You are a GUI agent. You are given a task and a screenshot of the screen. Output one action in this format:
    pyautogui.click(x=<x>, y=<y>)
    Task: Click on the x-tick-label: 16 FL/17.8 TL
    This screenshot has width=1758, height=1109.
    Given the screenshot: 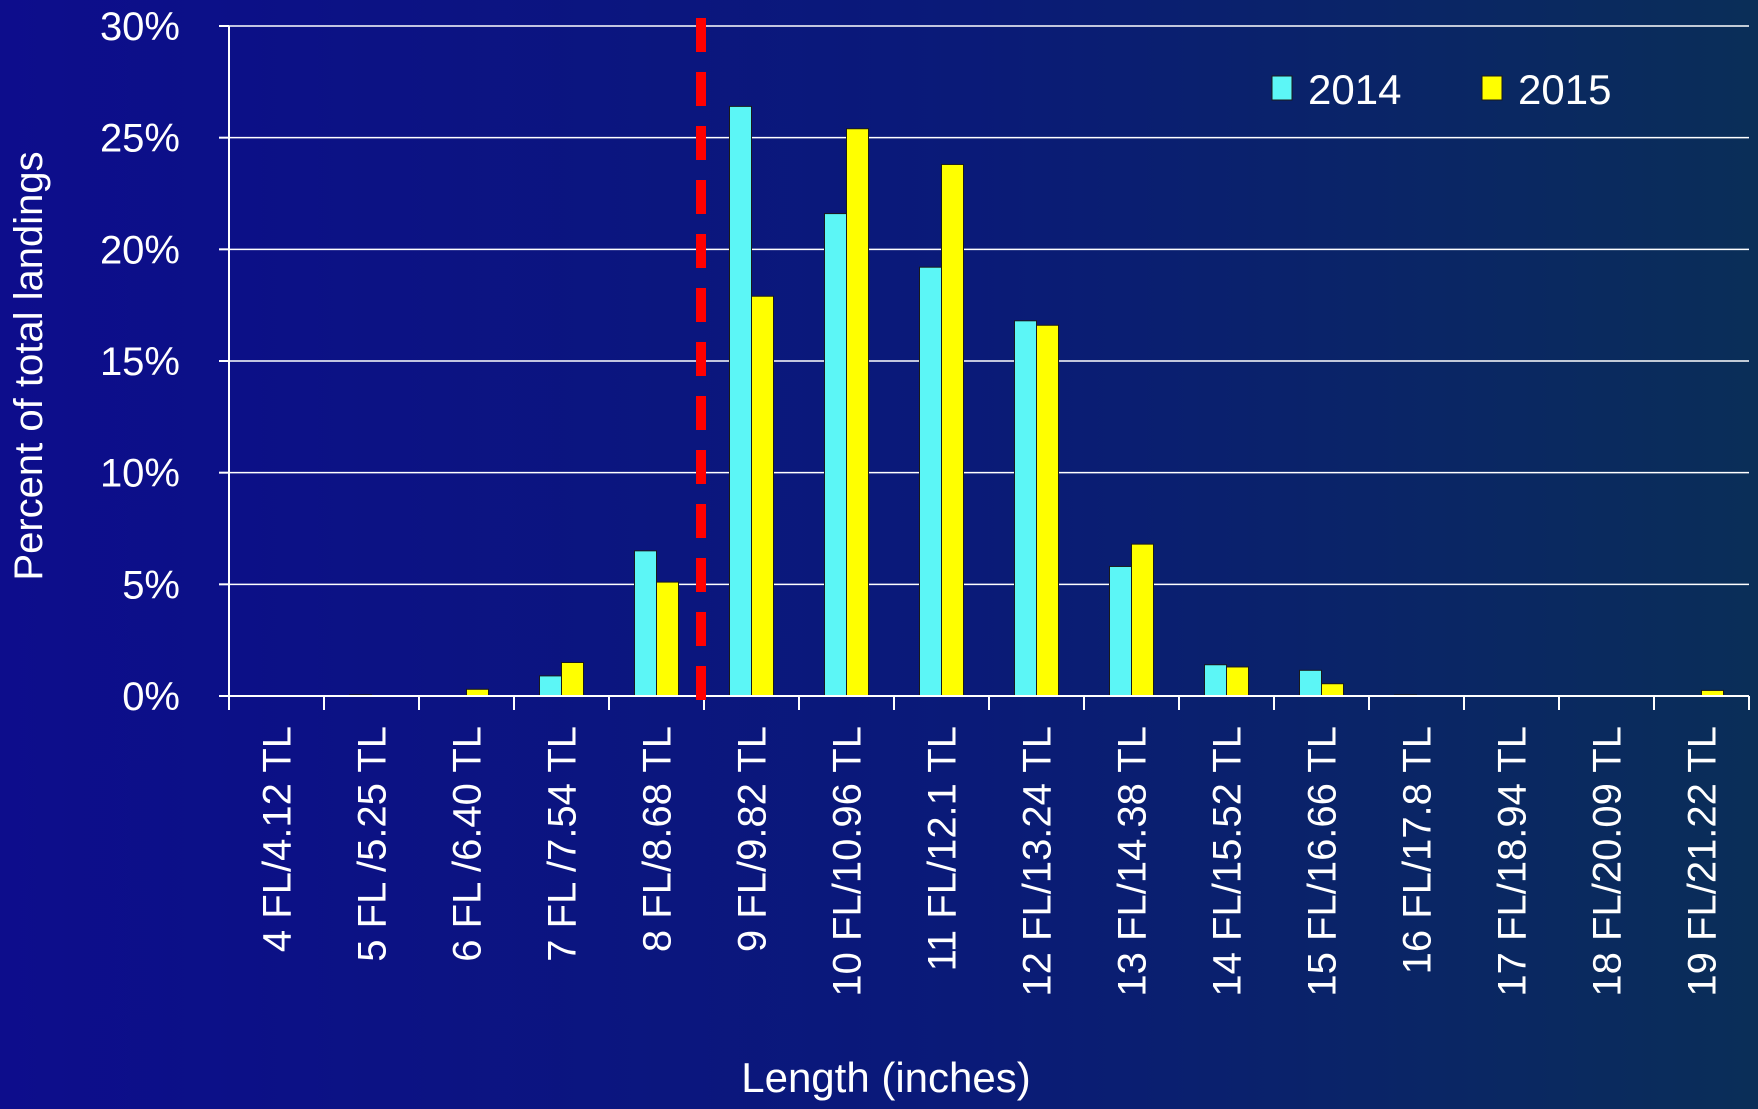 What is the action you would take?
    pyautogui.click(x=1418, y=850)
    